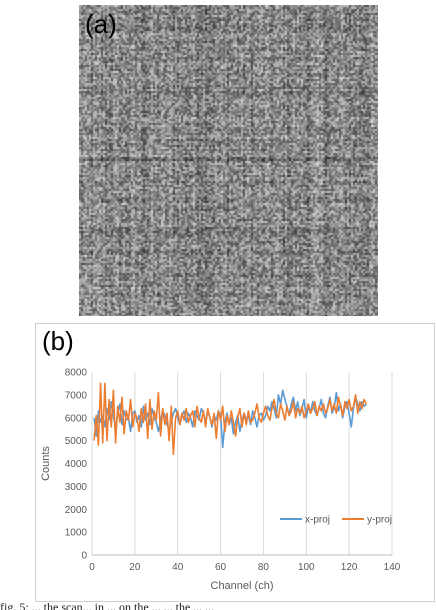 Image resolution: width=436 pixels, height=610 pixels. Describe the element at coordinates (76, 487) in the screenshot. I see `y-tick-label: 3000` at that location.